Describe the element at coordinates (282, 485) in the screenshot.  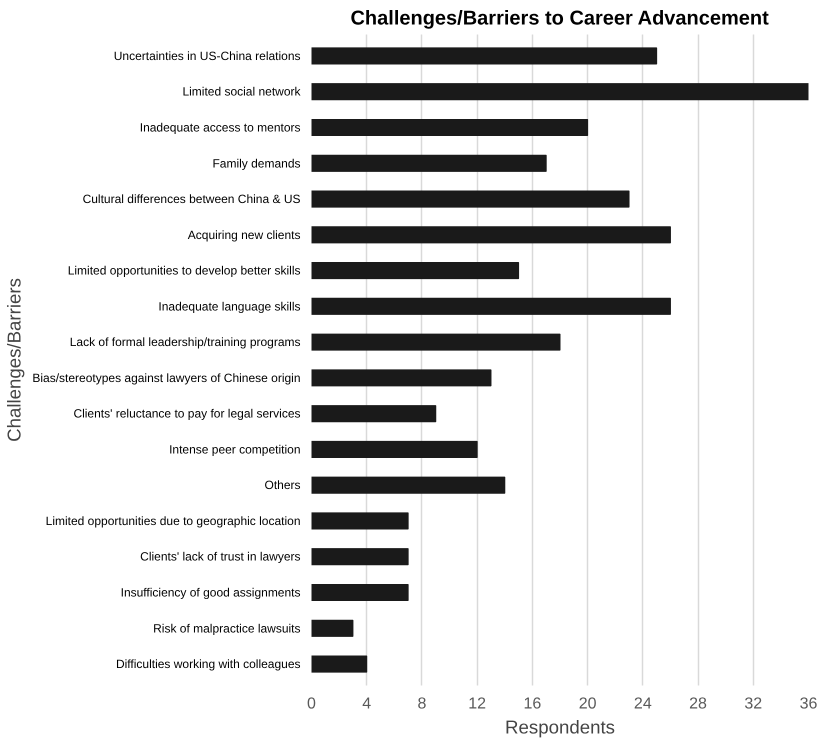
I see `y-tick-label: Others` at that location.